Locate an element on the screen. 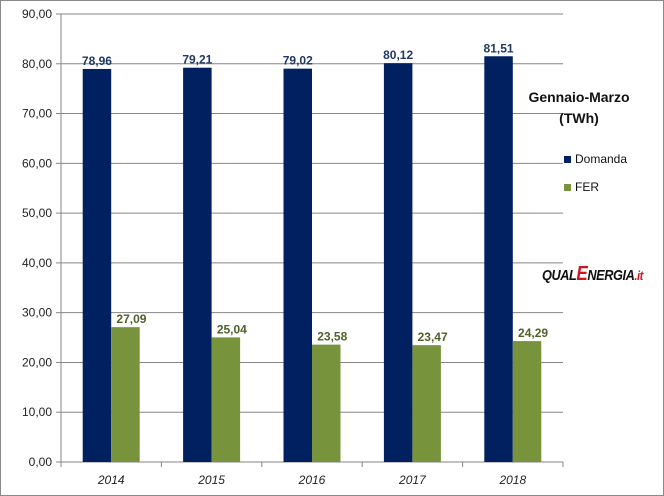 Image resolution: width=664 pixels, height=496 pixels. y-tick-label: 20,00 is located at coordinates (37, 362).